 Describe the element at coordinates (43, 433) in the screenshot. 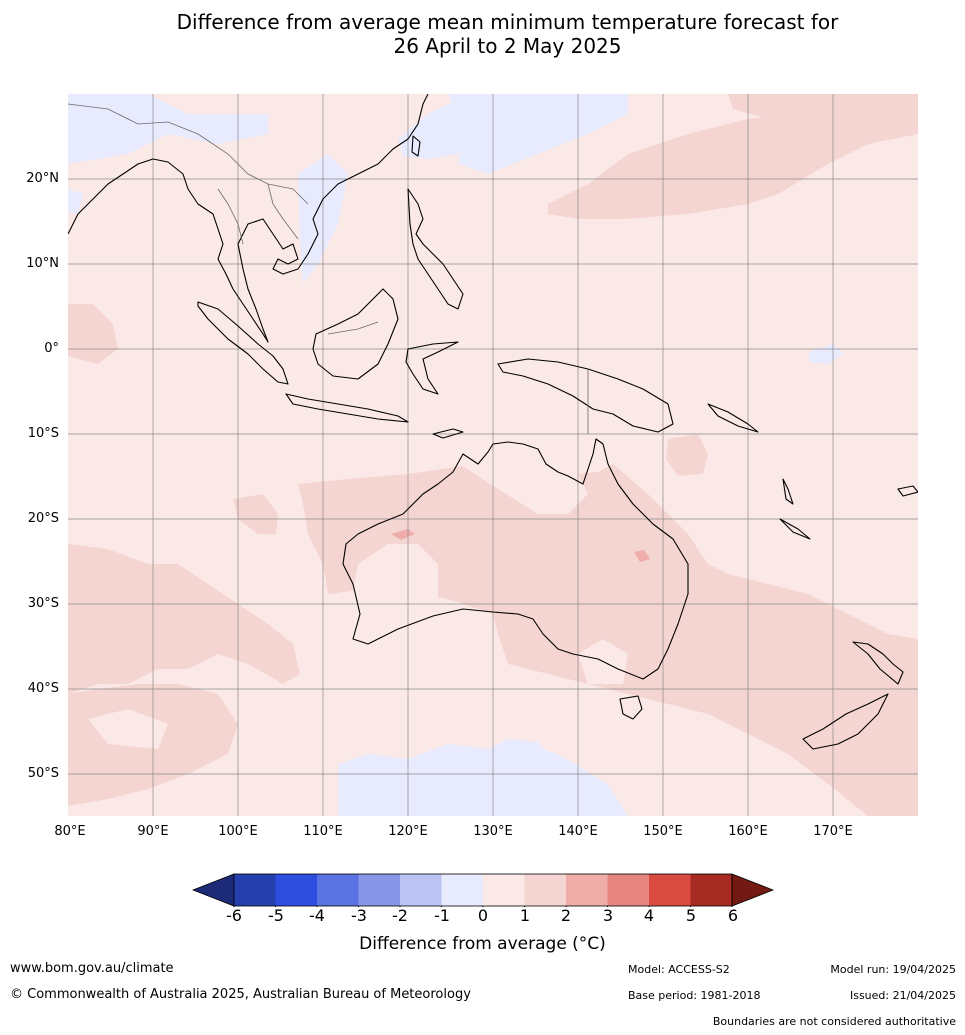

I see `lat-label-10s: 10°S` at that location.